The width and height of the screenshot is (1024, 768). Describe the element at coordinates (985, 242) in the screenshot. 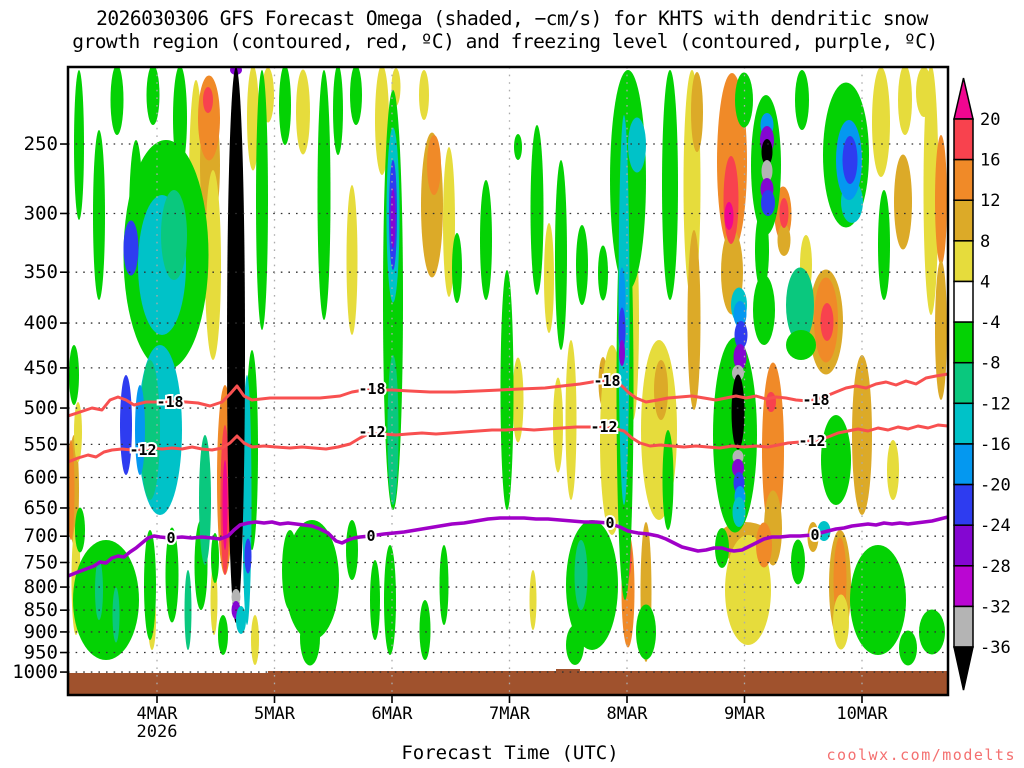

I see `colorbar-tick-label: 8` at that location.